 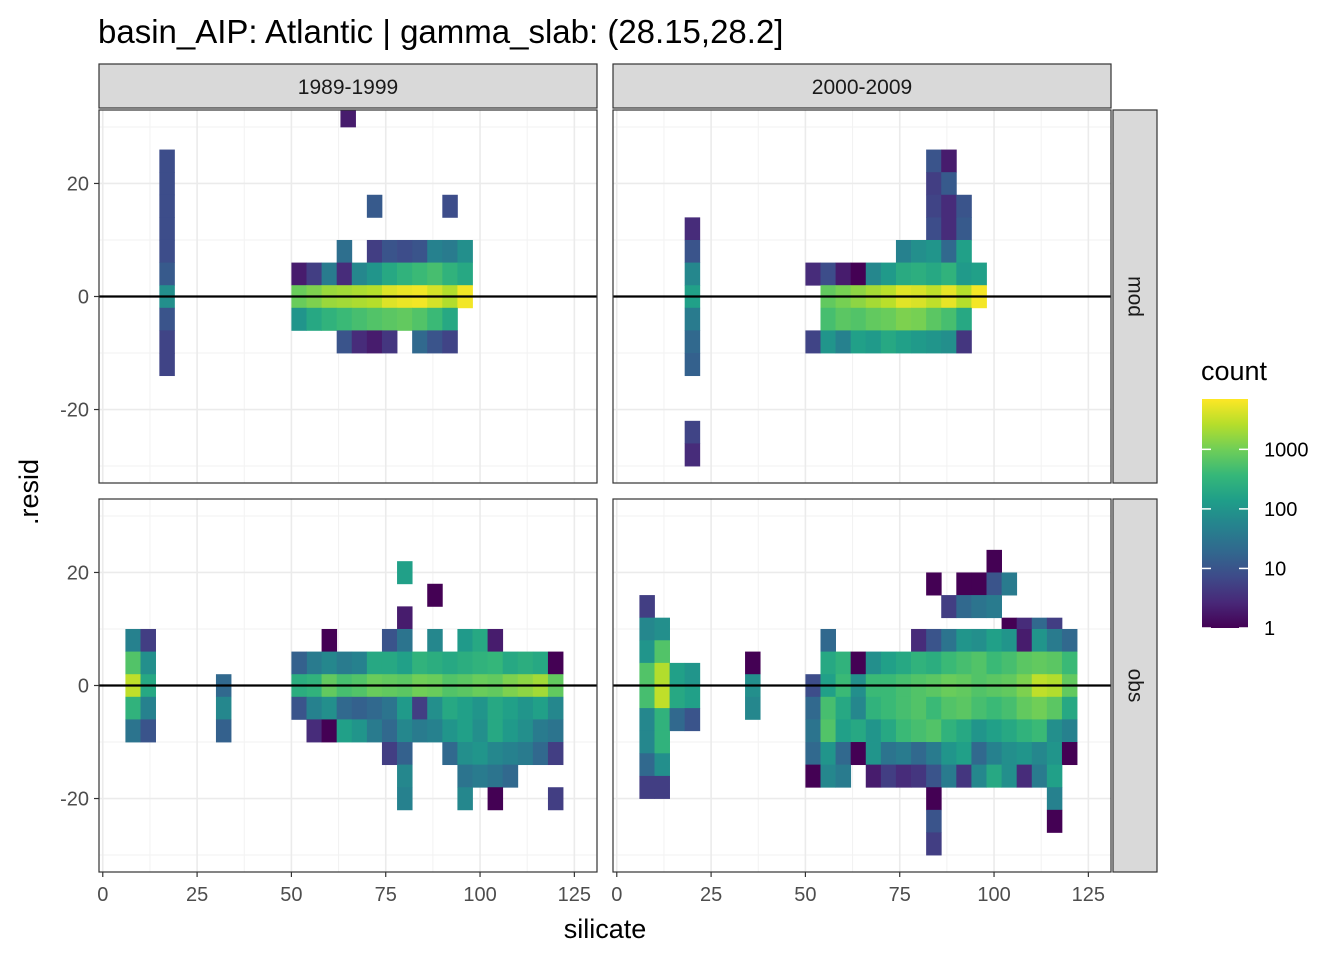 I want to click on legend-title: count, so click(x=1234, y=371).